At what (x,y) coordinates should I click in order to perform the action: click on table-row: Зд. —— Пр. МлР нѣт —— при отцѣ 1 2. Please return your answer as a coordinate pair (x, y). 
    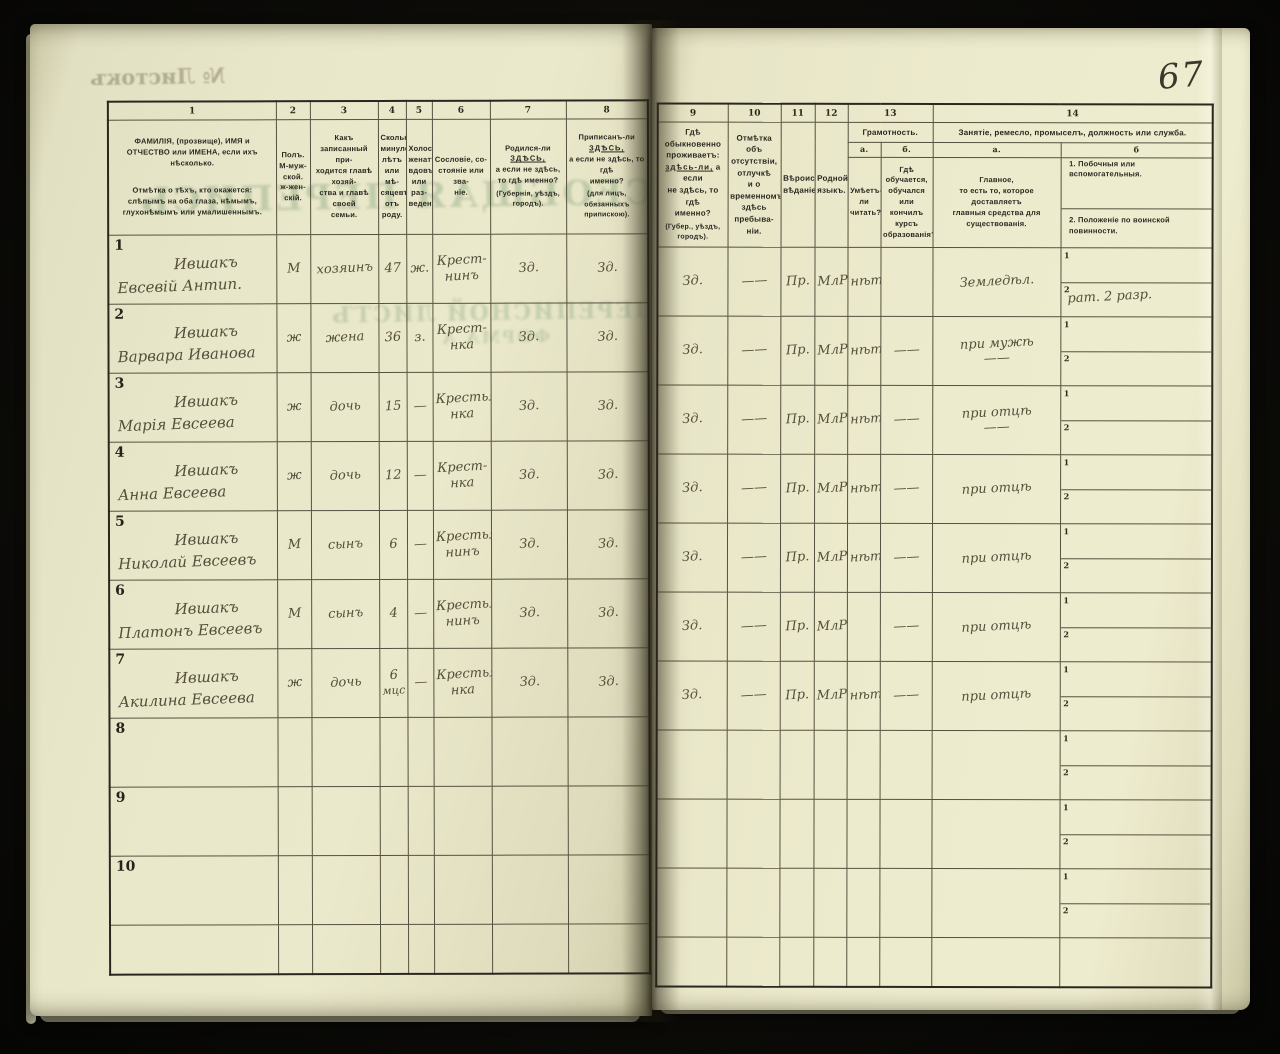
    Looking at the image, I should click on (935, 489).